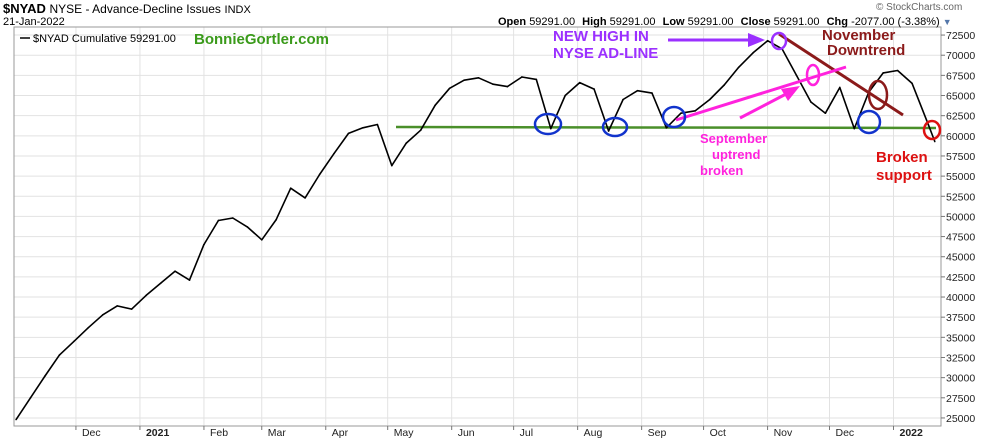 The height and width of the screenshot is (438, 990). What do you see at coordinates (34, 22) in the screenshot?
I see `header-date: 21-Jan-2022` at bounding box center [34, 22].